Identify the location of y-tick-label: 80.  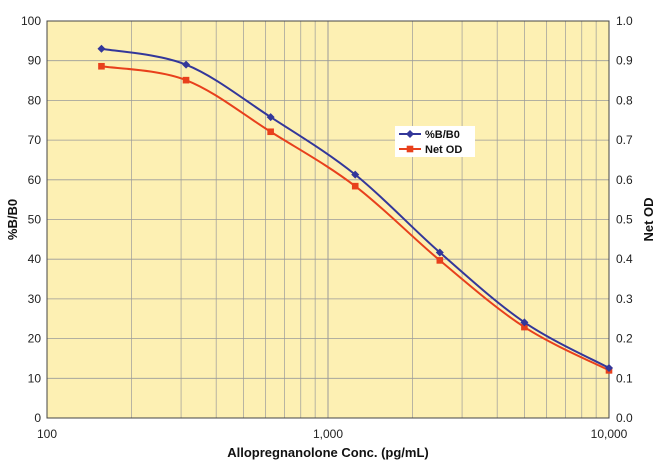
(35, 100).